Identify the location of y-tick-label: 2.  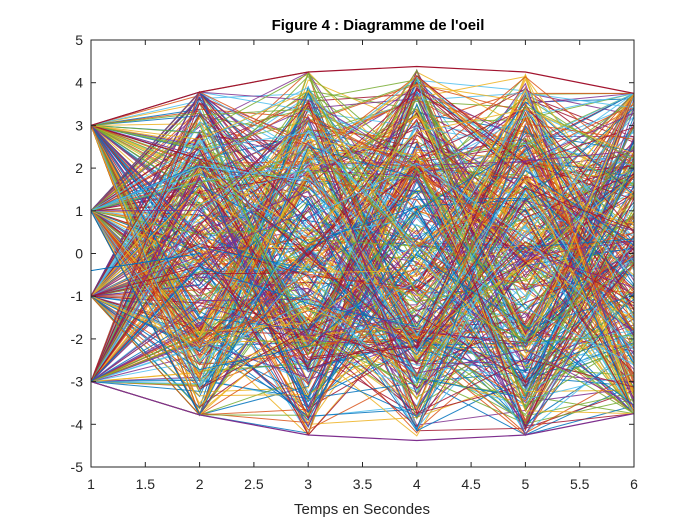
(79, 168).